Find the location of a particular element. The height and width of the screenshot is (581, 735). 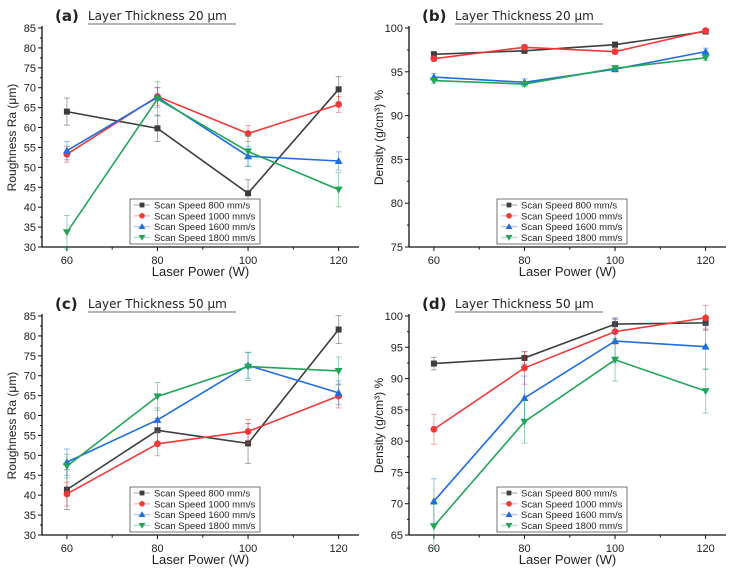

y-tick-label: 85 is located at coordinates (397, 411).